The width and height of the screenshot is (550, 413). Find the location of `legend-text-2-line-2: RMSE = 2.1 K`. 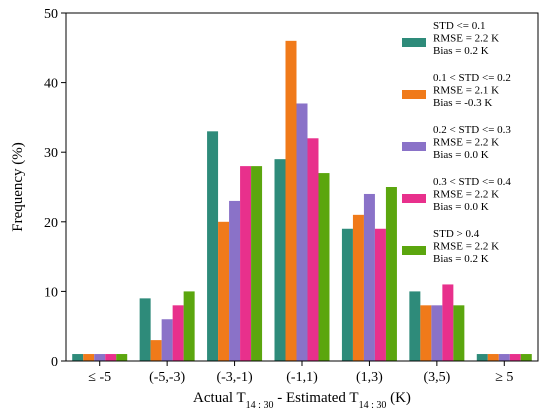

legend-text-2-line-2: RMSE = 2.1 K is located at coordinates (466, 91).